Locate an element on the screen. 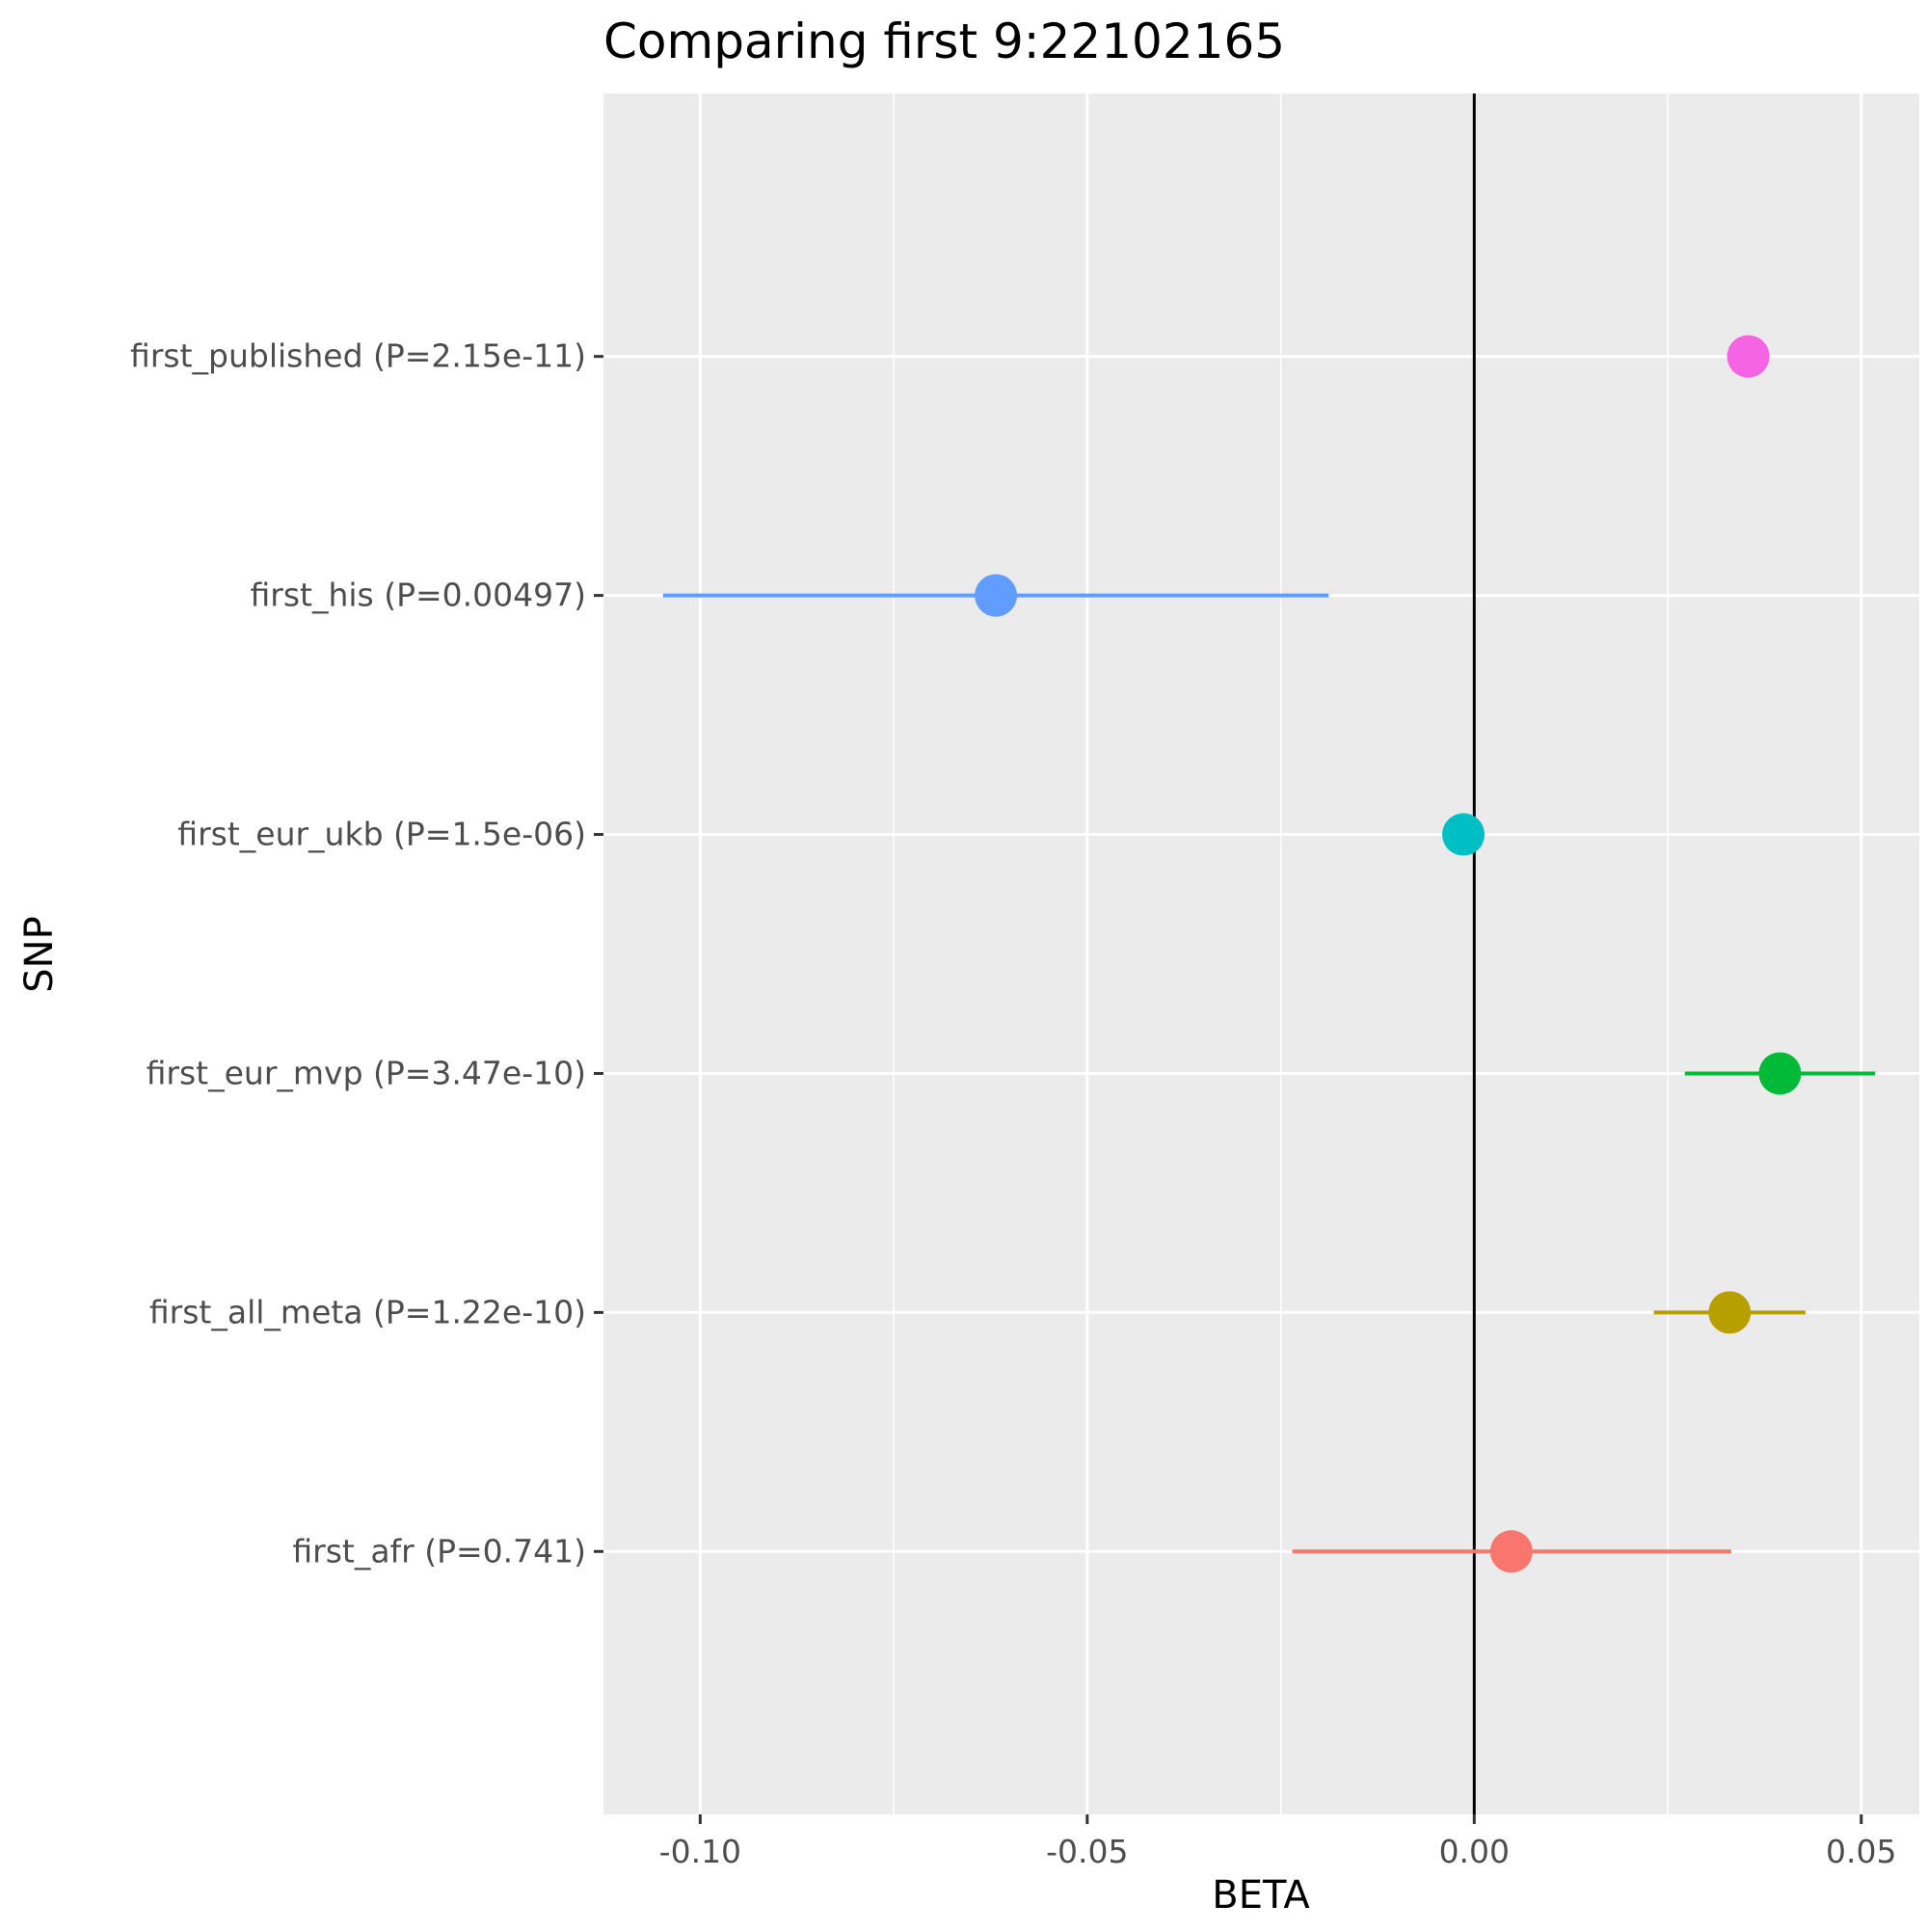  x-tick-label: 0.05 is located at coordinates (1861, 1852).